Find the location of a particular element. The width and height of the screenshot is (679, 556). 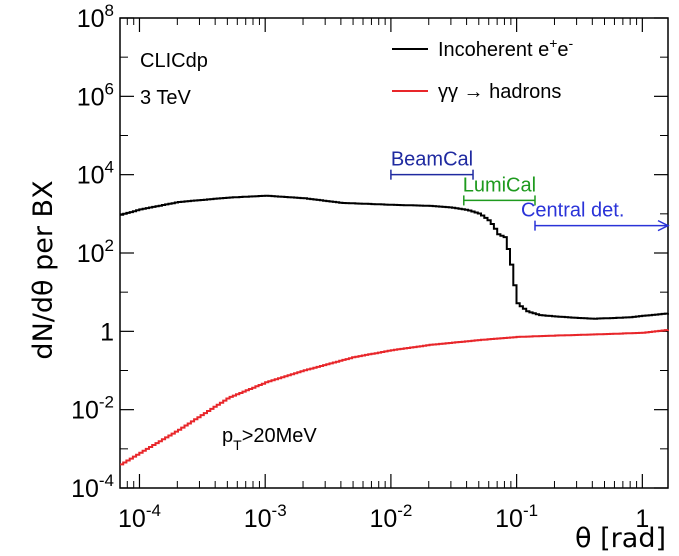

y-tick-label: 10⁻² is located at coordinates (92, 409).